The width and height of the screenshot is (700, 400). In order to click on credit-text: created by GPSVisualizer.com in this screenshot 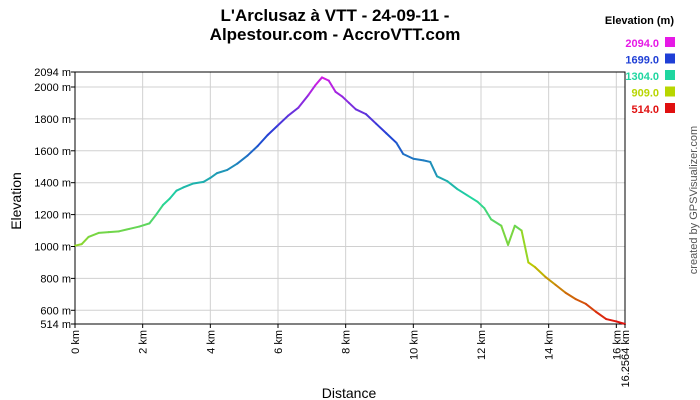, I will do `click(694, 200)`.